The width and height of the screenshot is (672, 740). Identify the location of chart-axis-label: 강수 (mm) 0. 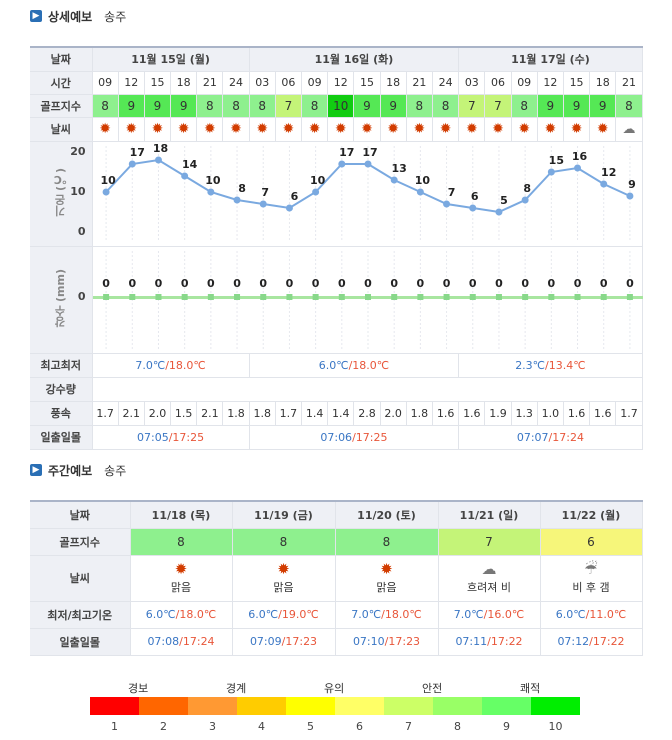
(61, 300).